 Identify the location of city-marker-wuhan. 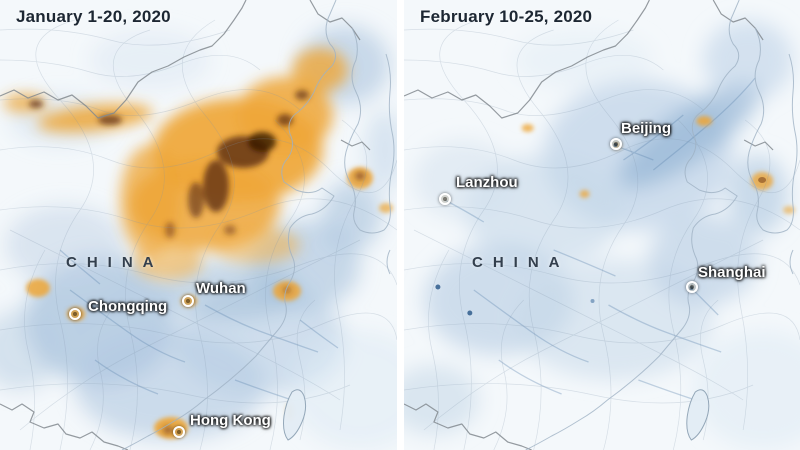
(188, 301).